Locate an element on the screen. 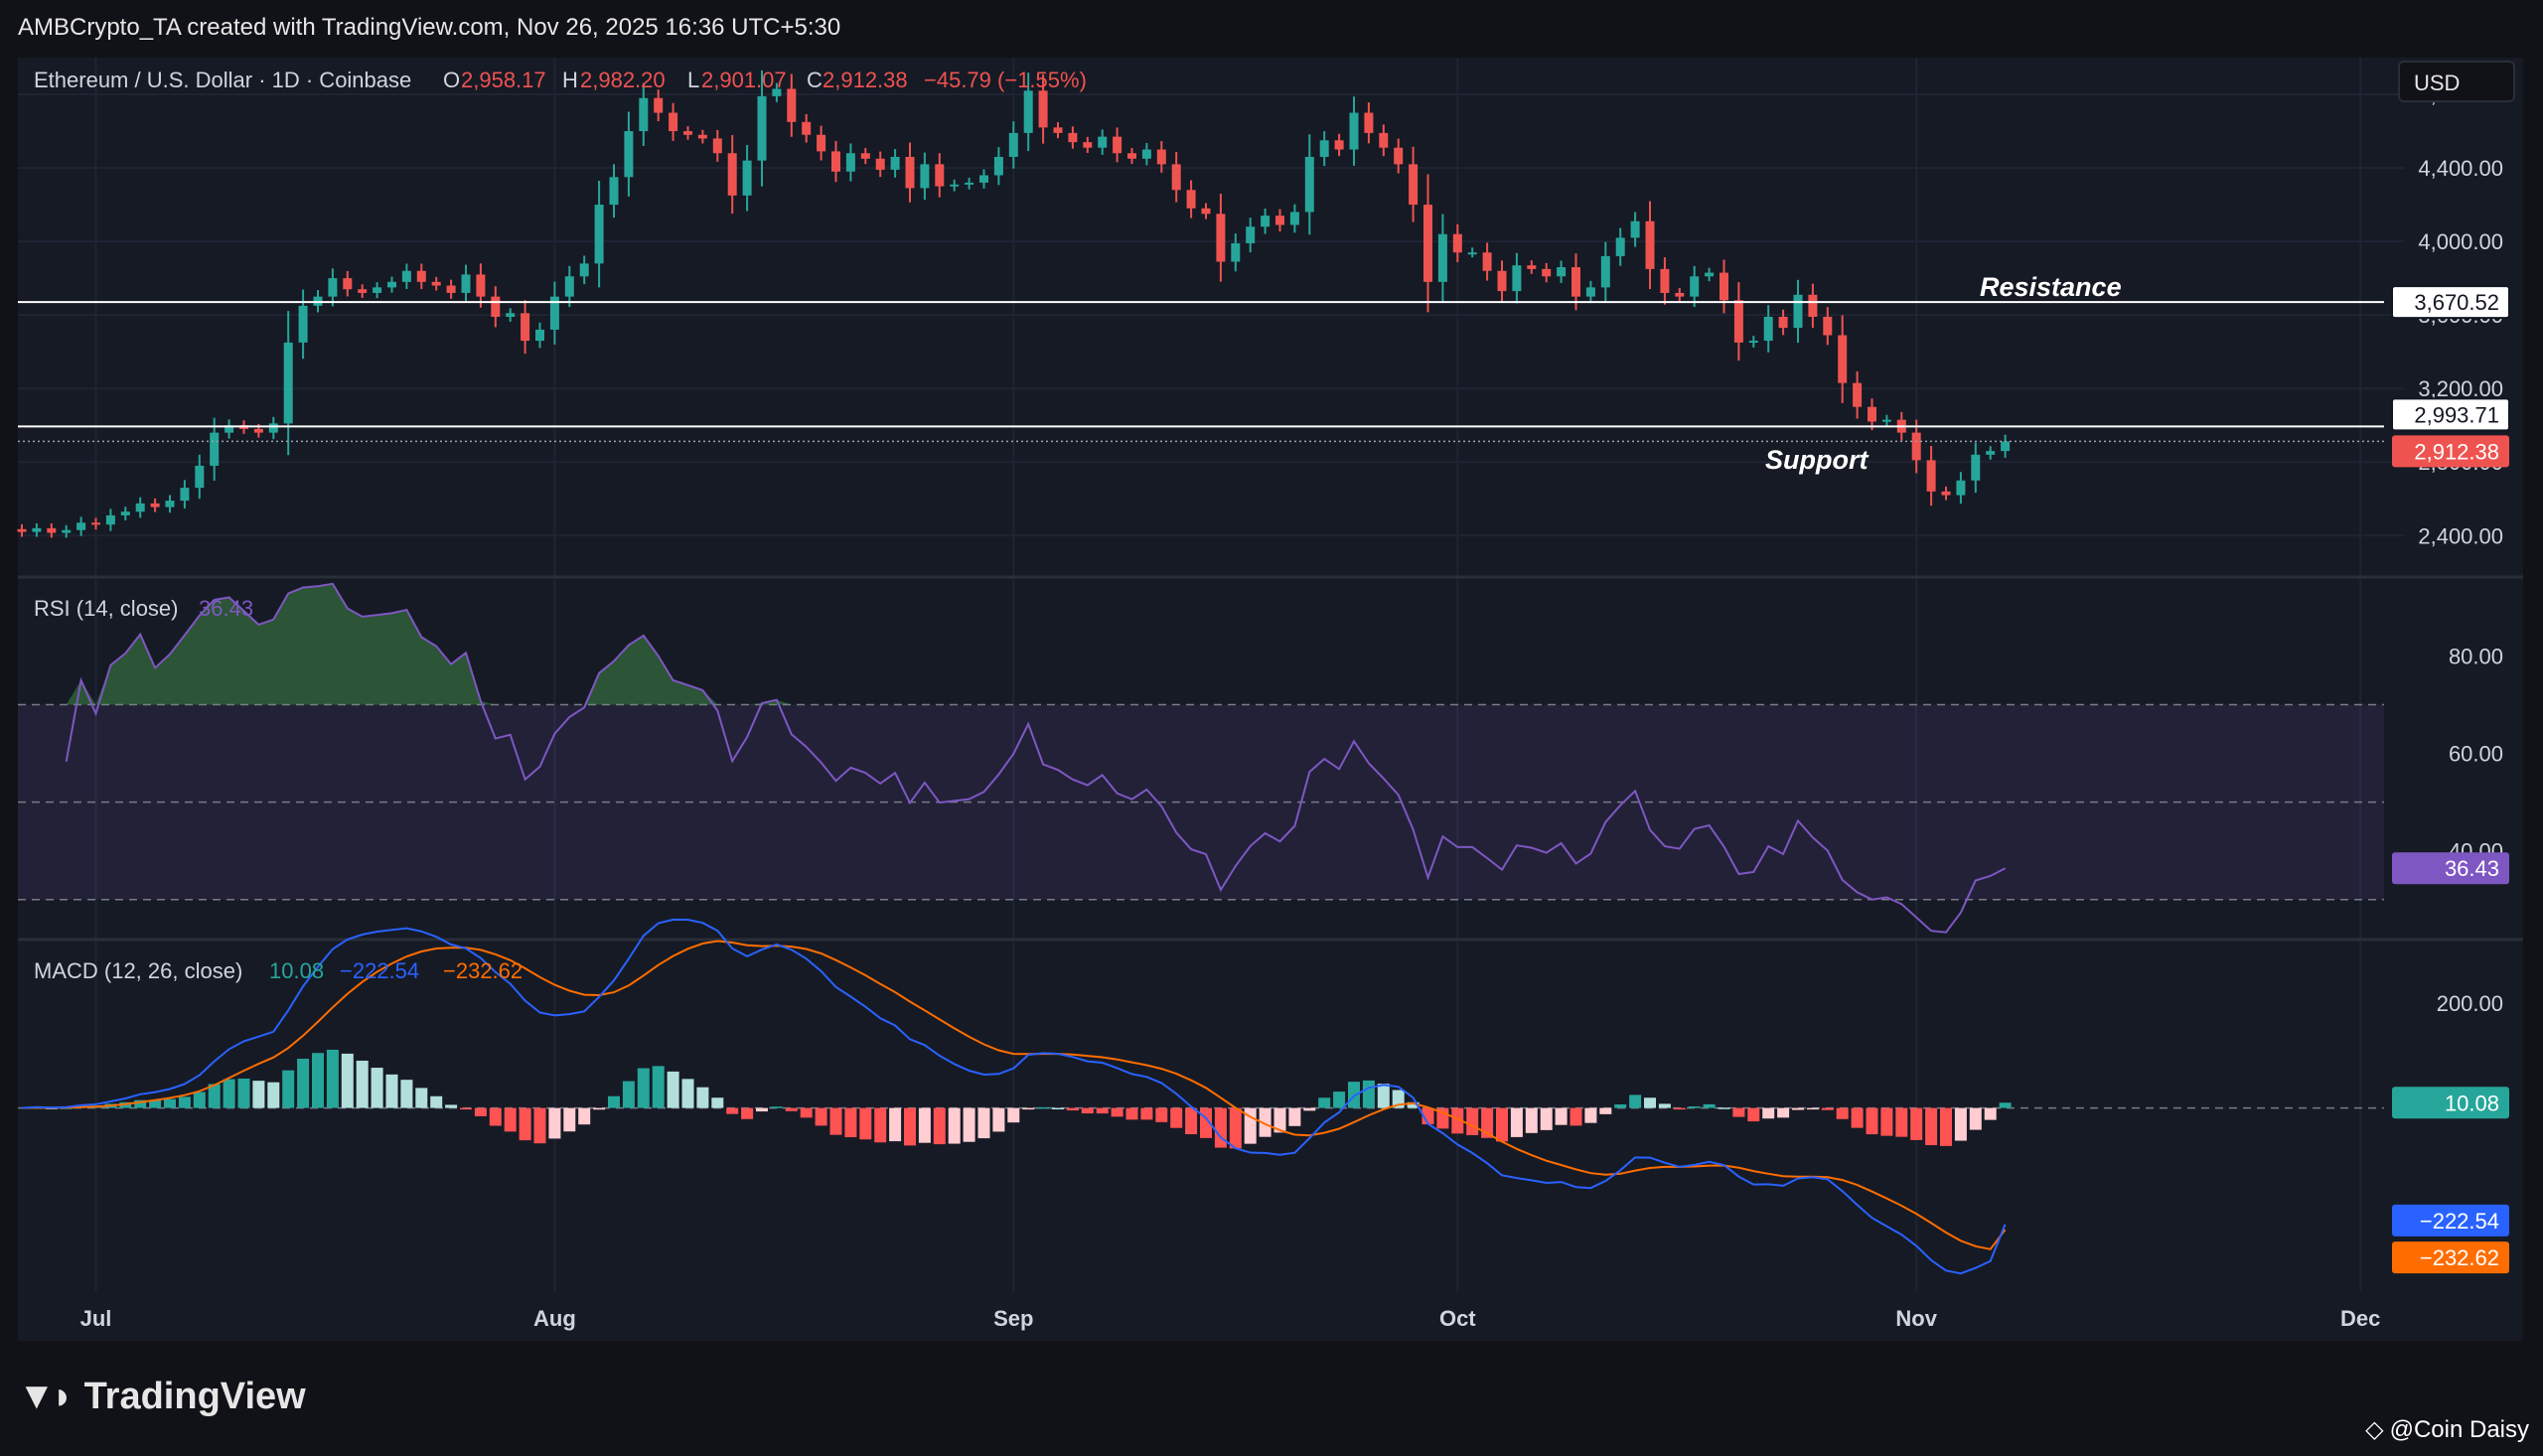 This screenshot has height=1456, width=2543. rsi-value-badge: 36.43 is located at coordinates (2450, 868).